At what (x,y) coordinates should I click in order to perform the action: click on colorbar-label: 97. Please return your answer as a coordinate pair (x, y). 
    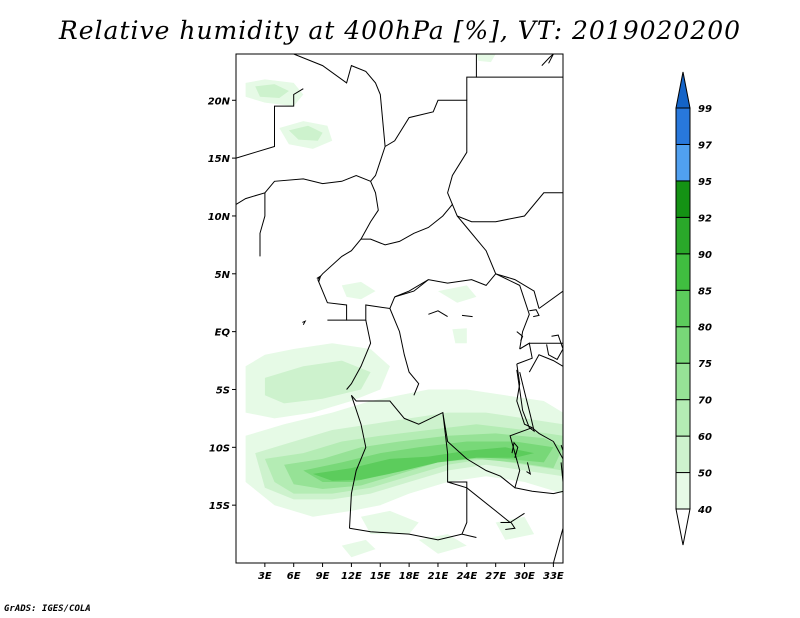
    Looking at the image, I should click on (705, 145).